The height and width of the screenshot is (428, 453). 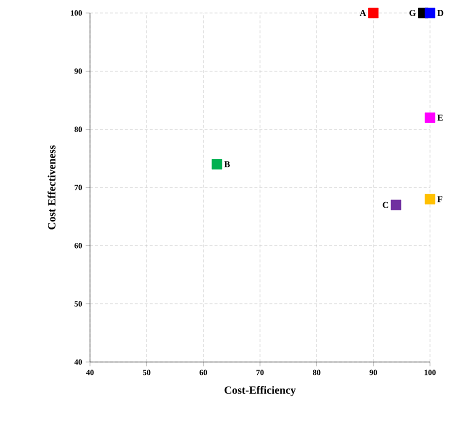 What do you see at coordinates (439, 199) in the screenshot?
I see `series-label: F` at bounding box center [439, 199].